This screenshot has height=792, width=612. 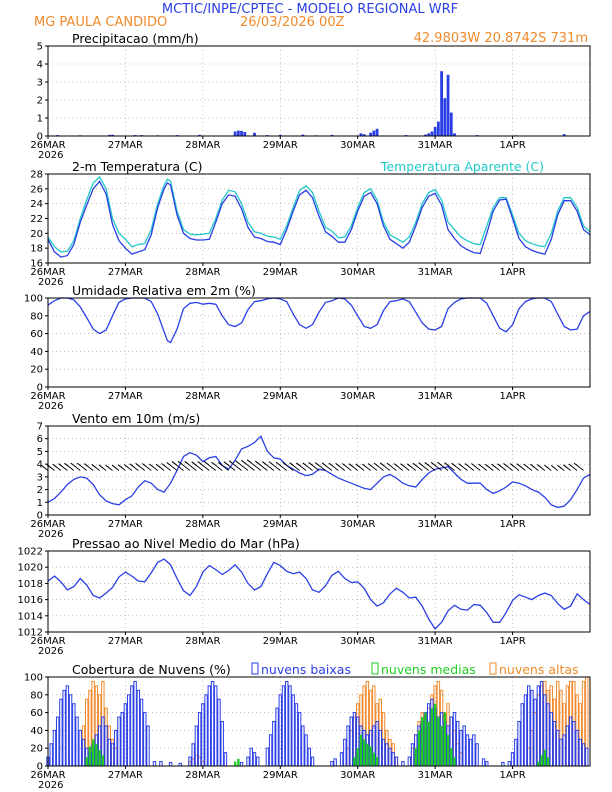 What do you see at coordinates (428, 669) in the screenshot?
I see `legend-label-green: nuvens medias` at bounding box center [428, 669].